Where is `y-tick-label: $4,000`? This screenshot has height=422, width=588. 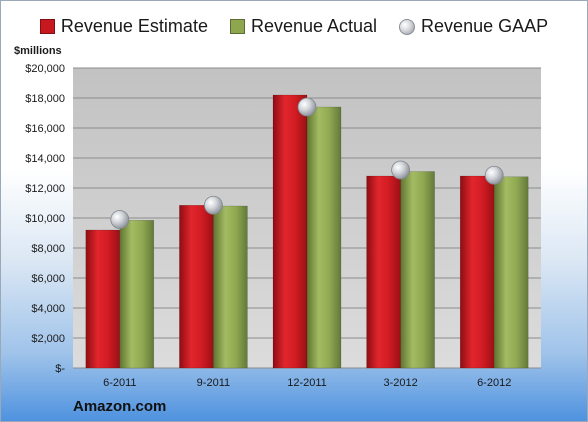 y-tick-label: $4,000 is located at coordinates (48, 309).